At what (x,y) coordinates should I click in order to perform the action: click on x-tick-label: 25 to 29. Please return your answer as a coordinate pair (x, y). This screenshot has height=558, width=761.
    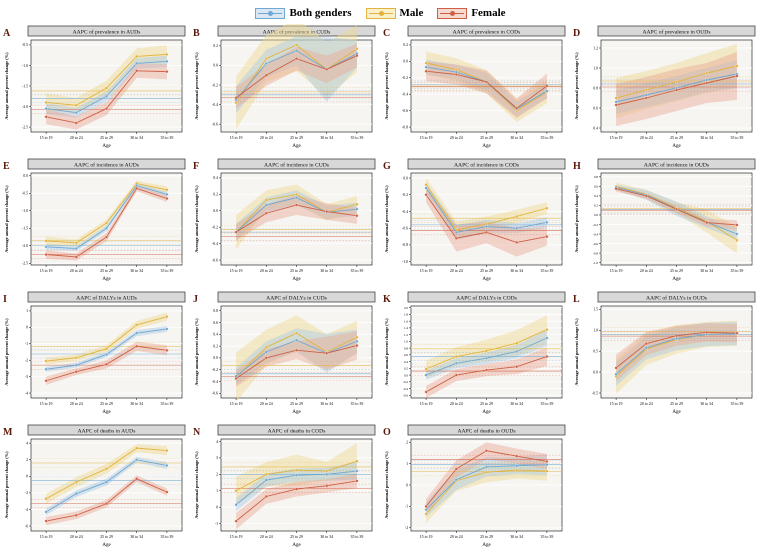
    Looking at the image, I should click on (296, 138).